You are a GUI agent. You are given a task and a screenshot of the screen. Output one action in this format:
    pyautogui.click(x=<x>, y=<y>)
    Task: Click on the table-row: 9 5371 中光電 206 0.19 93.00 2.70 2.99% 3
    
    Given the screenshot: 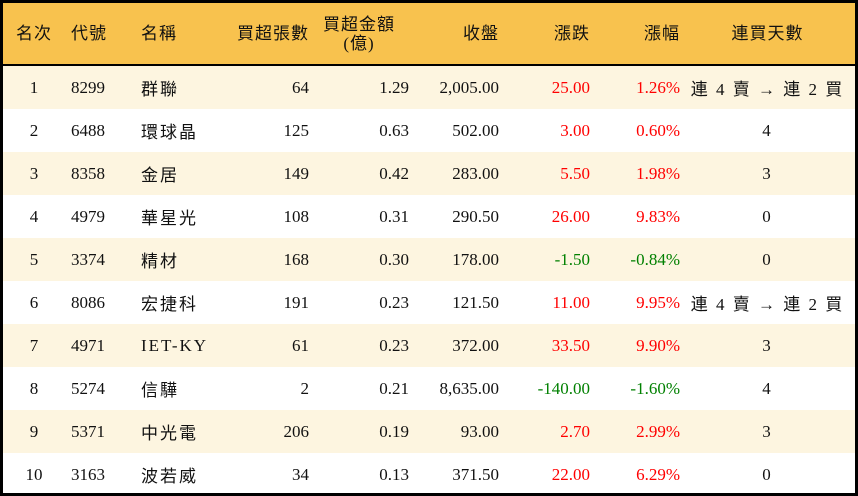 What is the action you would take?
    pyautogui.click(x=429, y=431)
    